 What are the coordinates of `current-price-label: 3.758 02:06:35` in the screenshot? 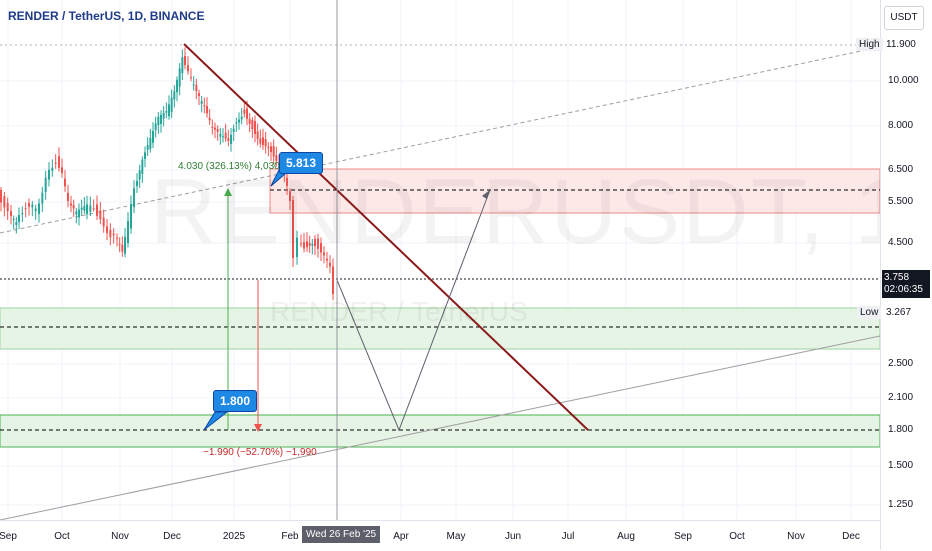 It's located at (906, 284).